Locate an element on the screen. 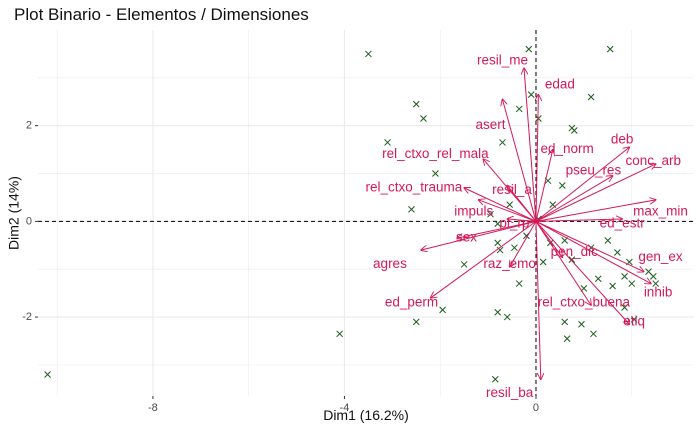  y-tick-label: 0 is located at coordinates (29, 221).